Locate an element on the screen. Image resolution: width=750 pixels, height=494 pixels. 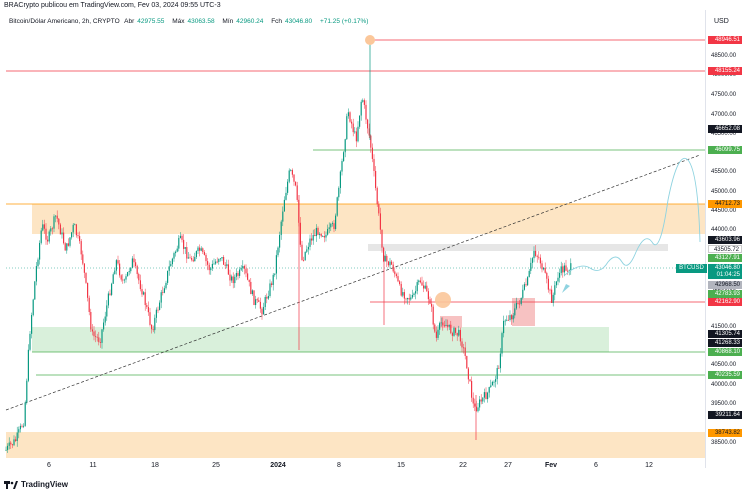
price-tick: 40500.00 is located at coordinates (724, 365).